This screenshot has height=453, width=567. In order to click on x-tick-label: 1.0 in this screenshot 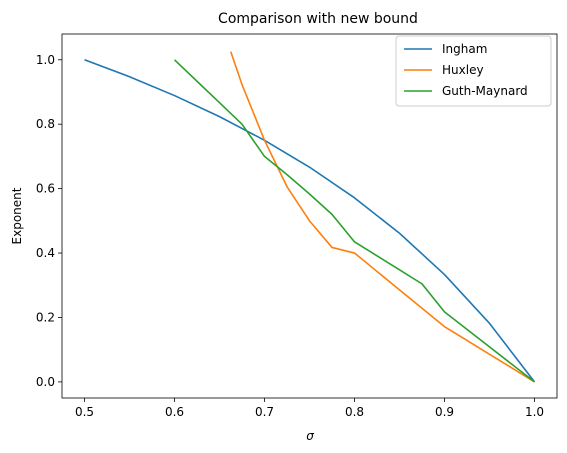, I will do `click(534, 412)`.